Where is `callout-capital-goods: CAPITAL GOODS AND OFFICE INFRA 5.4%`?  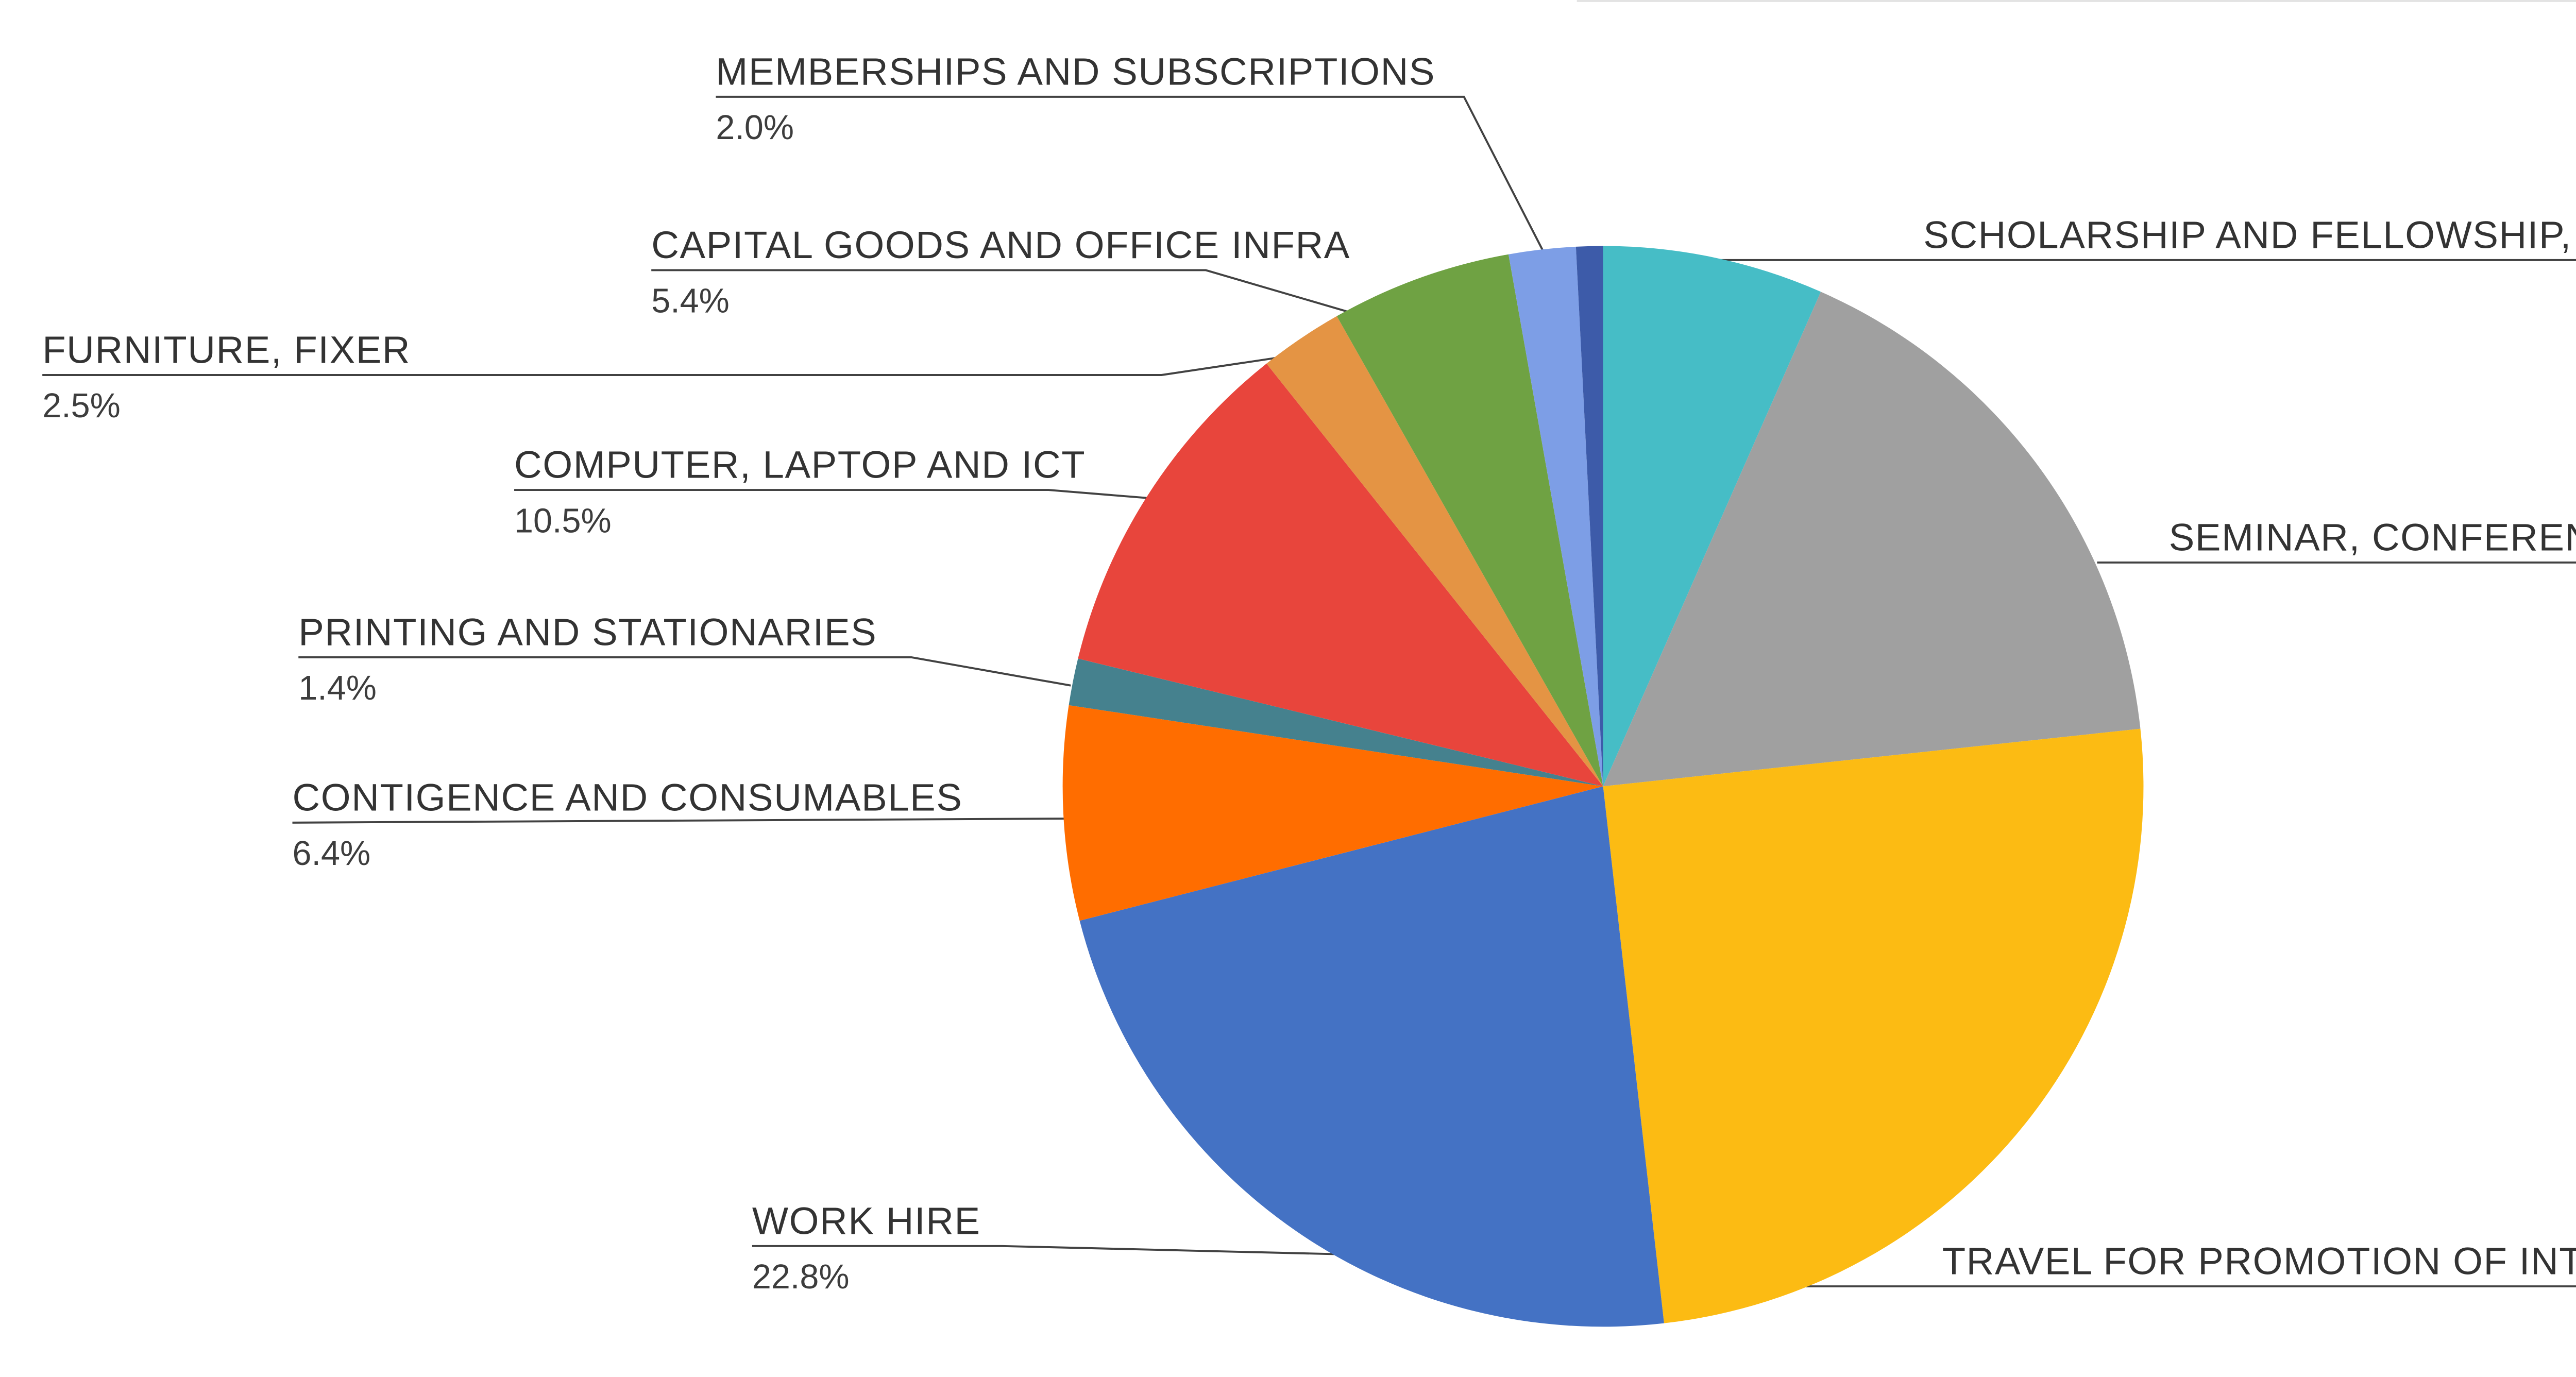
callout-capital-goods: CAPITAL GOODS AND OFFICE INFRA 5.4% is located at coordinates (1000, 274).